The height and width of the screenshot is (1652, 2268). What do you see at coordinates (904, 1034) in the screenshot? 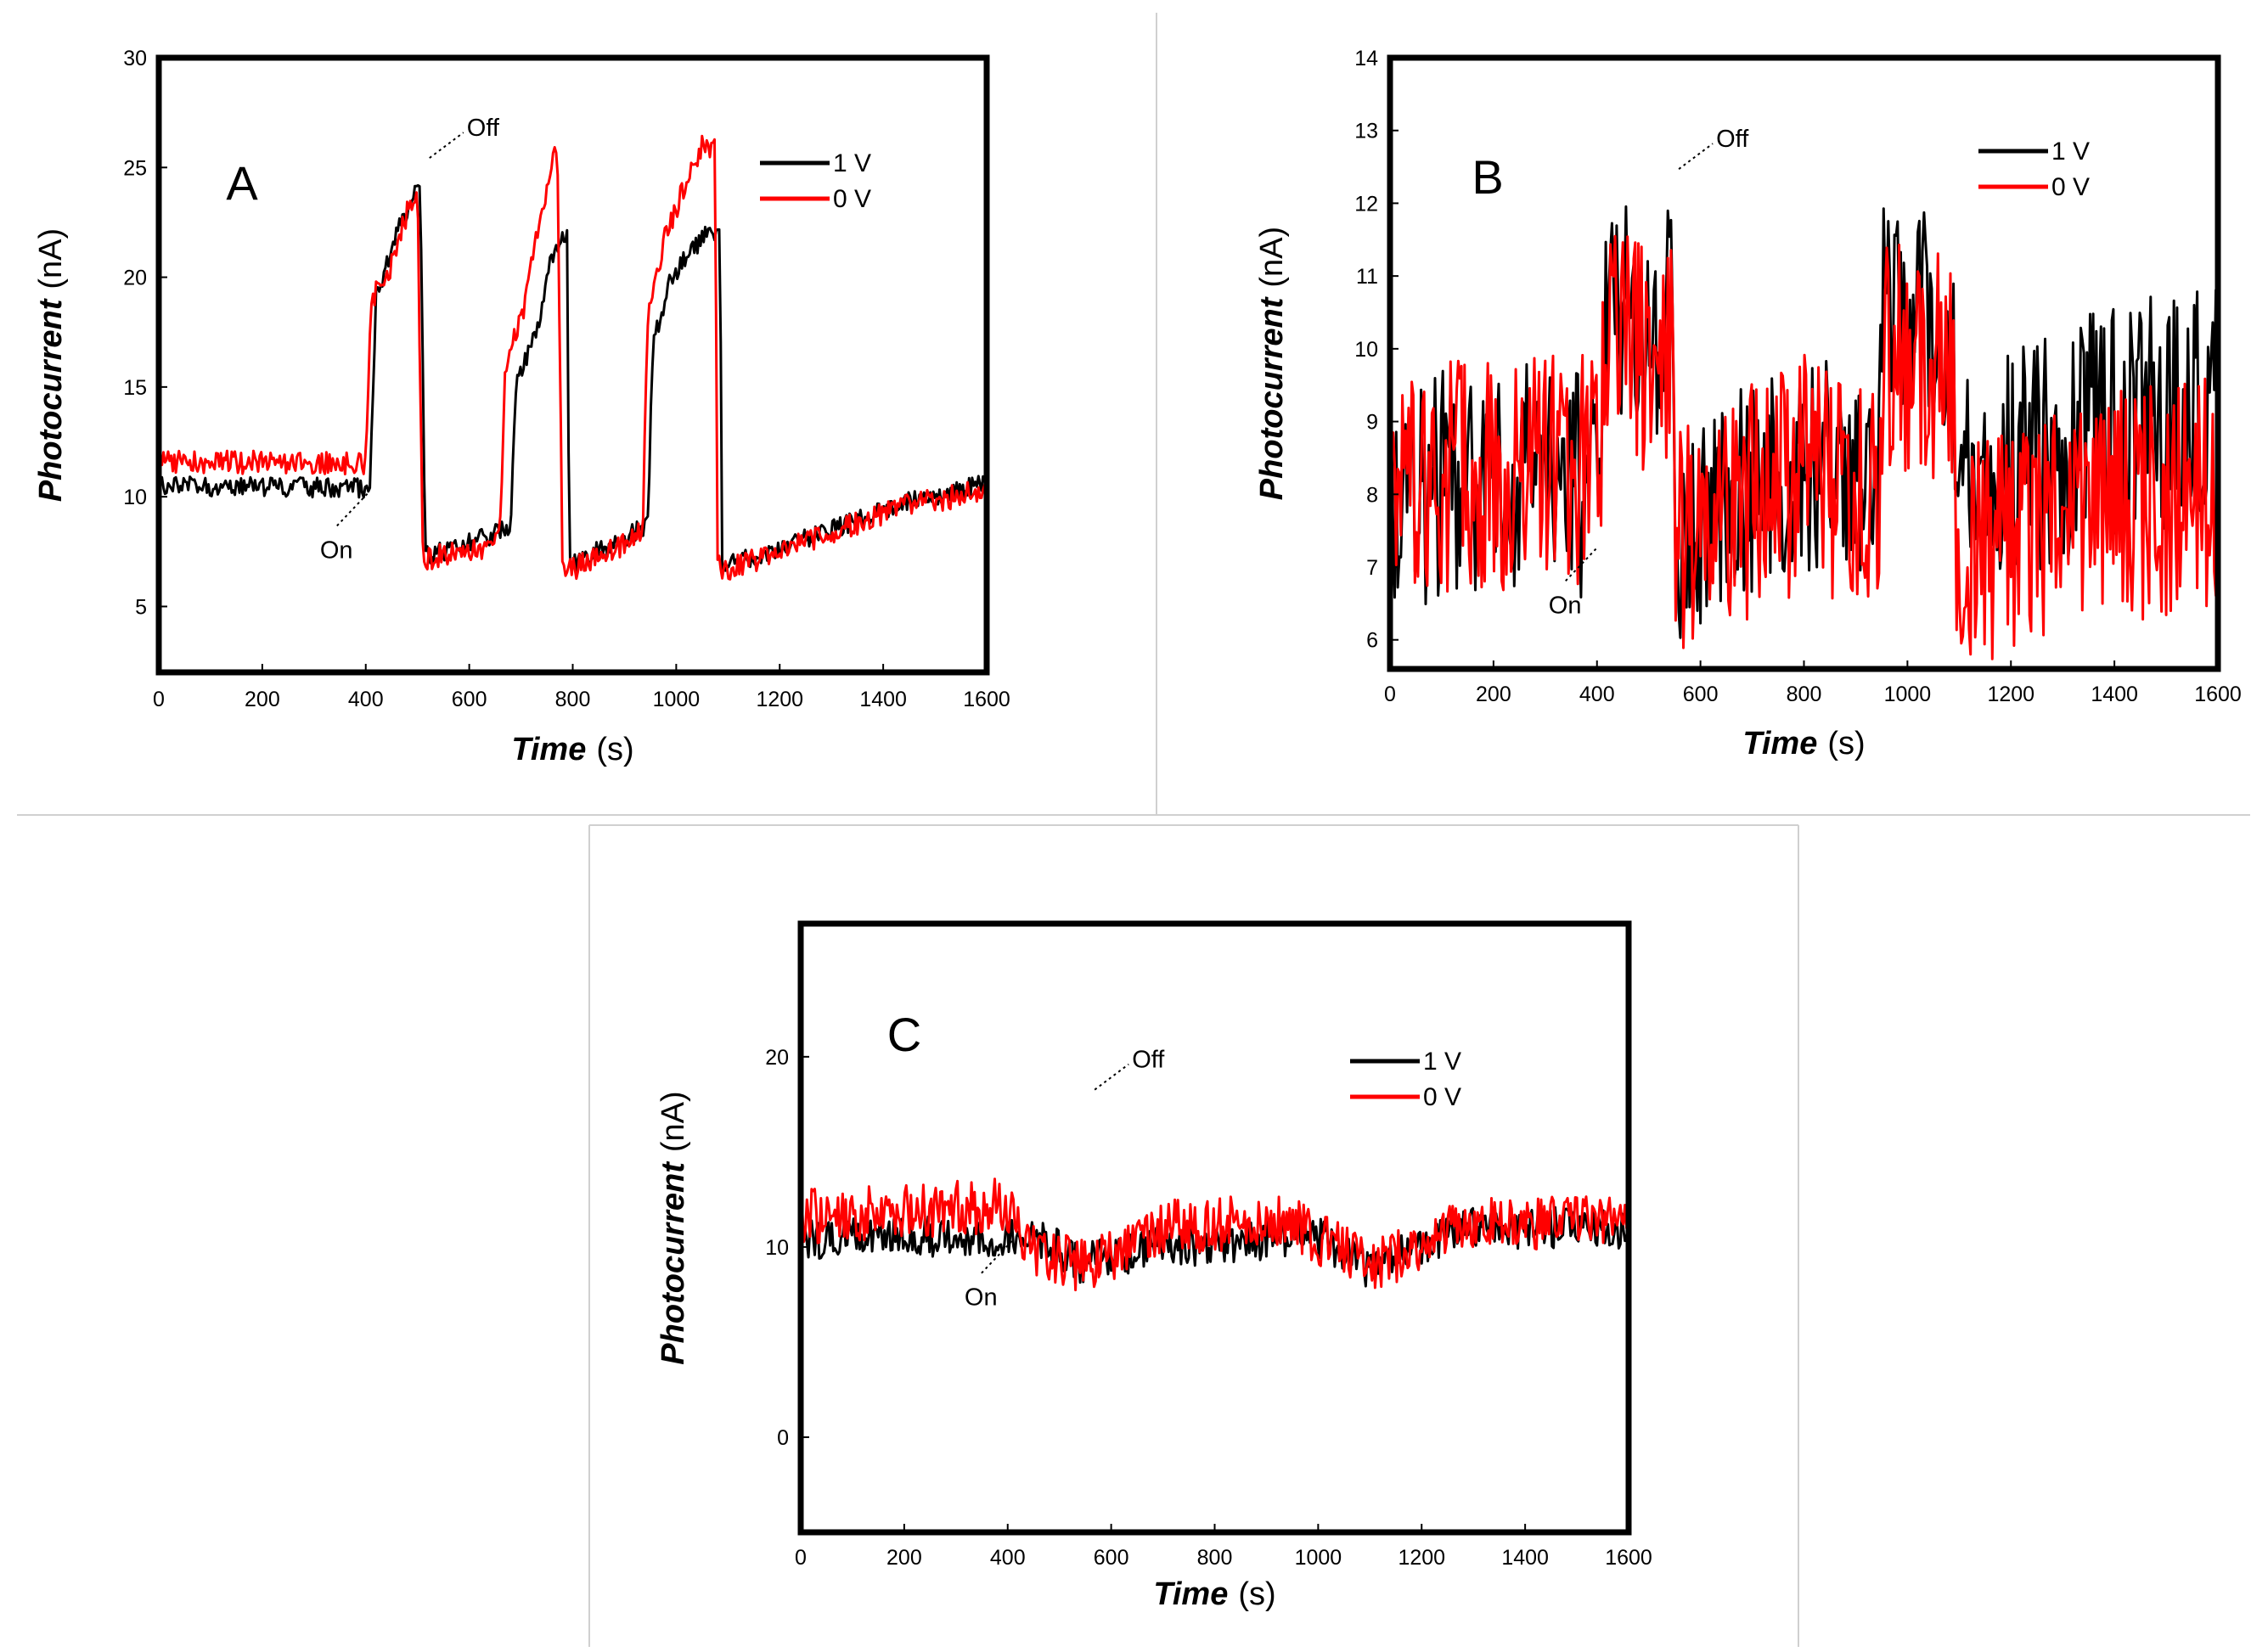
I see `panel-label: C` at bounding box center [904, 1034].